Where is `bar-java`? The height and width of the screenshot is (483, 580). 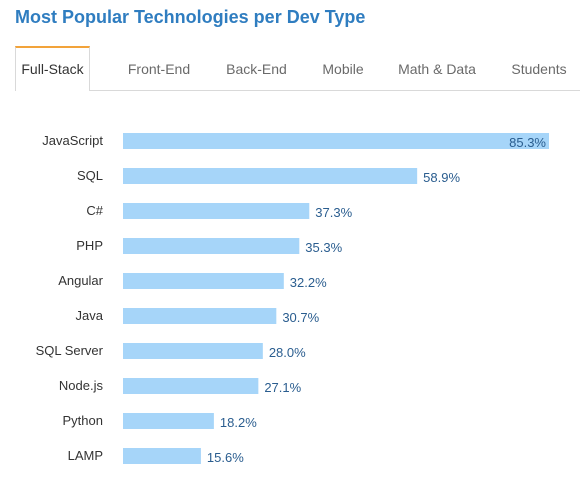
bar-java is located at coordinates (200, 316).